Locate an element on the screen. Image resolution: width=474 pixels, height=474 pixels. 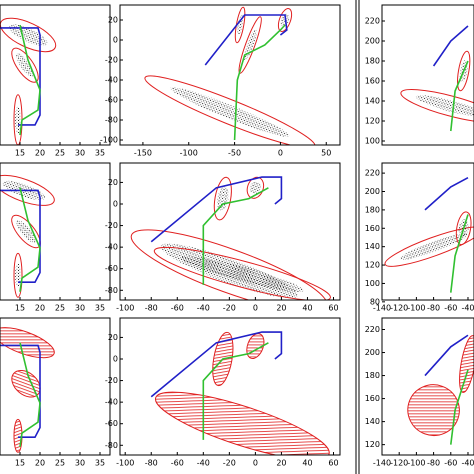
plot-area is located at coordinates (428, 231).